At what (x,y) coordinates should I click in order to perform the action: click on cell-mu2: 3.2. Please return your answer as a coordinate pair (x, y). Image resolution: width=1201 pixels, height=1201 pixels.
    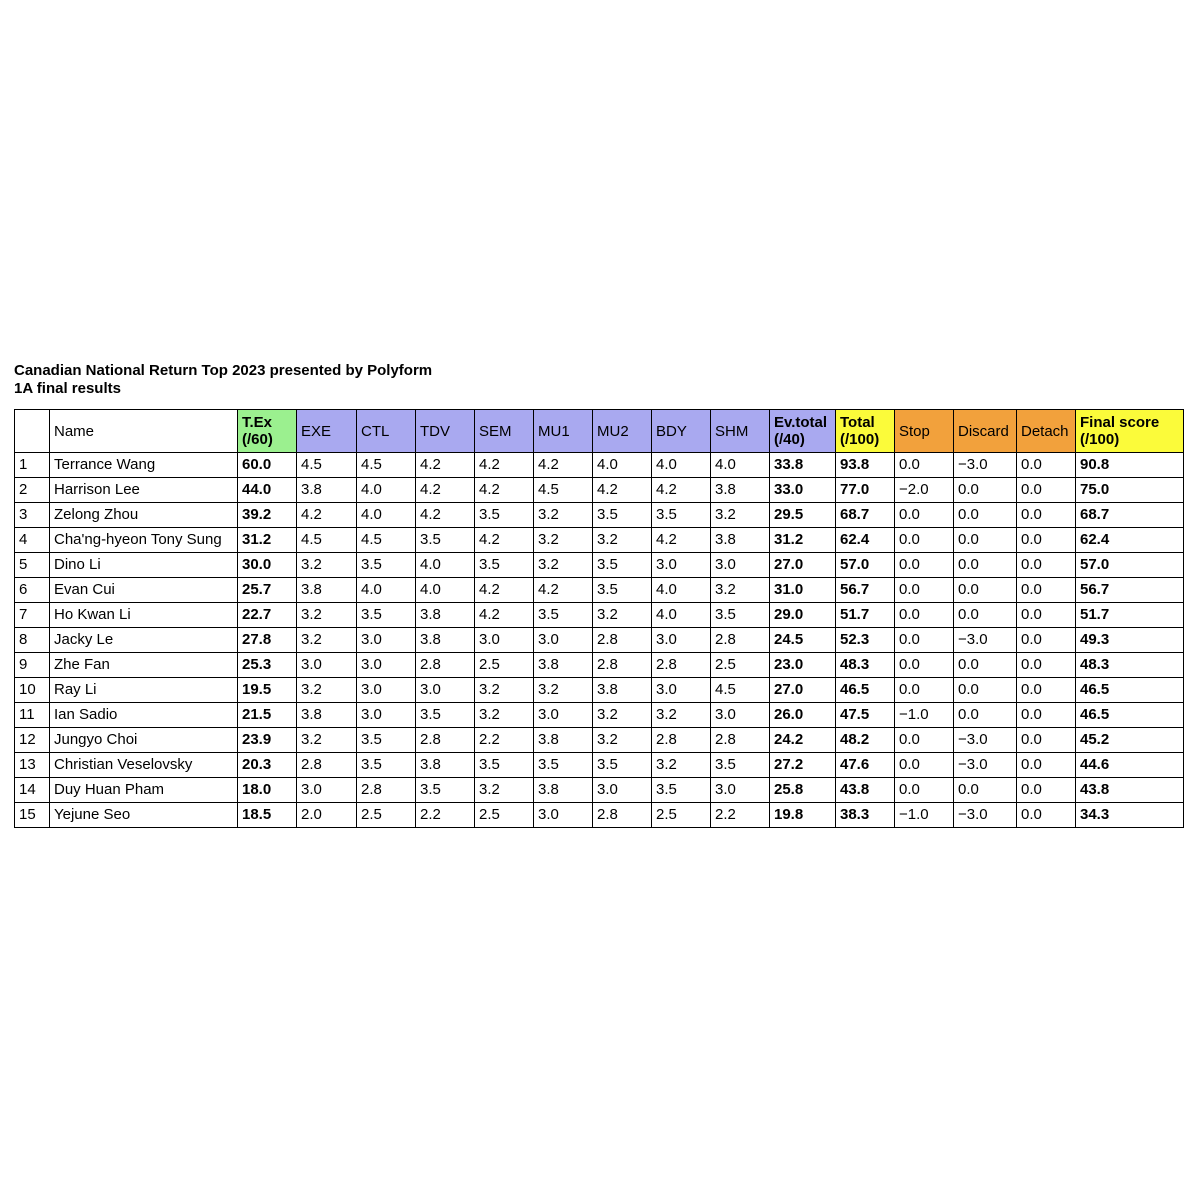
    Looking at the image, I should click on (622, 615).